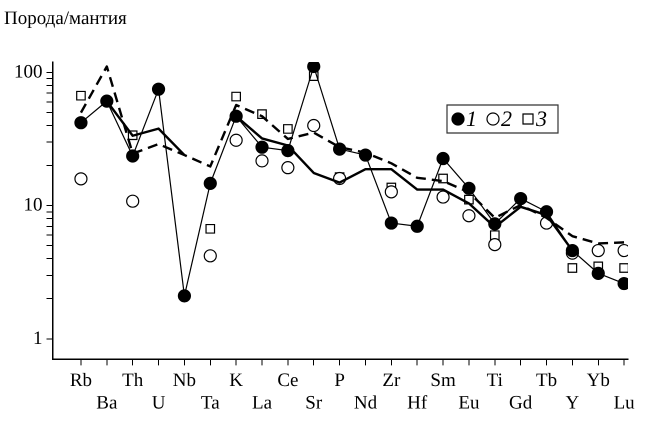 This screenshot has height=423, width=652. Describe the element at coordinates (133, 380) in the screenshot. I see `x-tick-label: Th` at that location.